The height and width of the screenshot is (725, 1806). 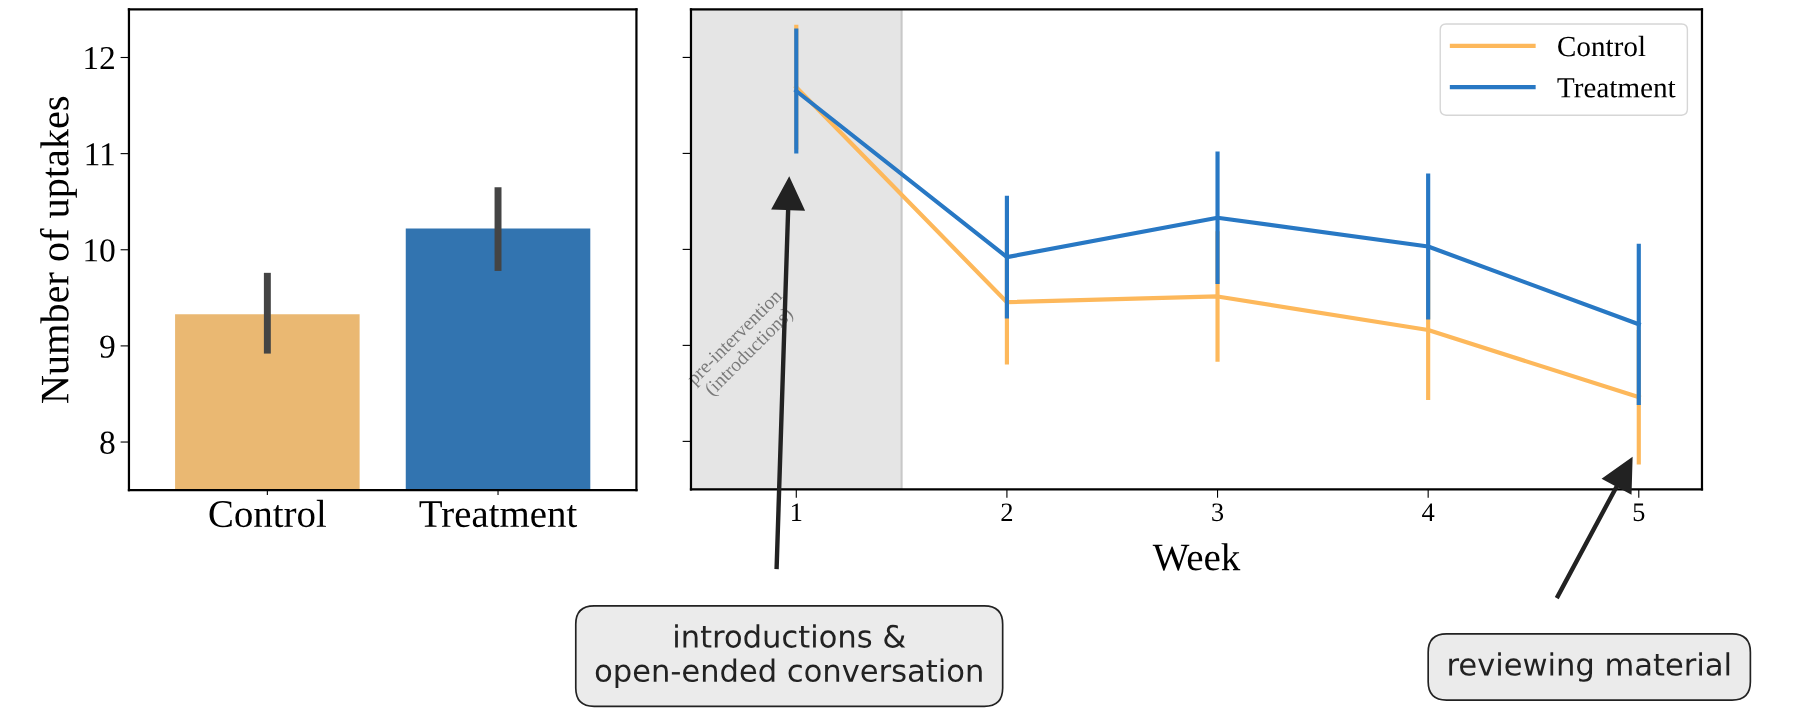 I want to click on y-tick-label: 11, so click(x=100, y=154).